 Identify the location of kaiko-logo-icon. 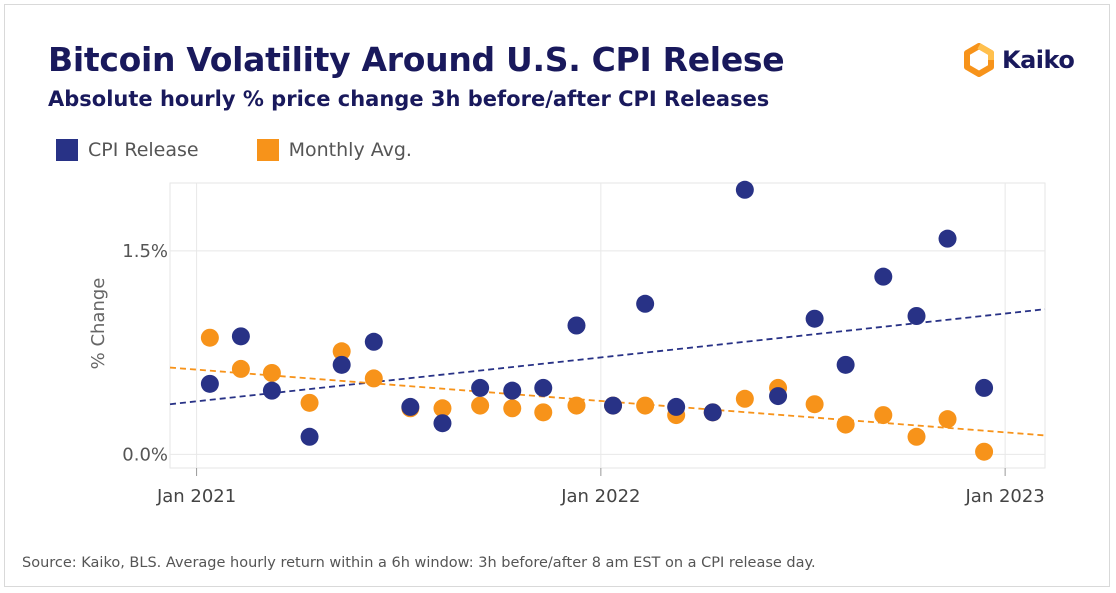
(979, 60).